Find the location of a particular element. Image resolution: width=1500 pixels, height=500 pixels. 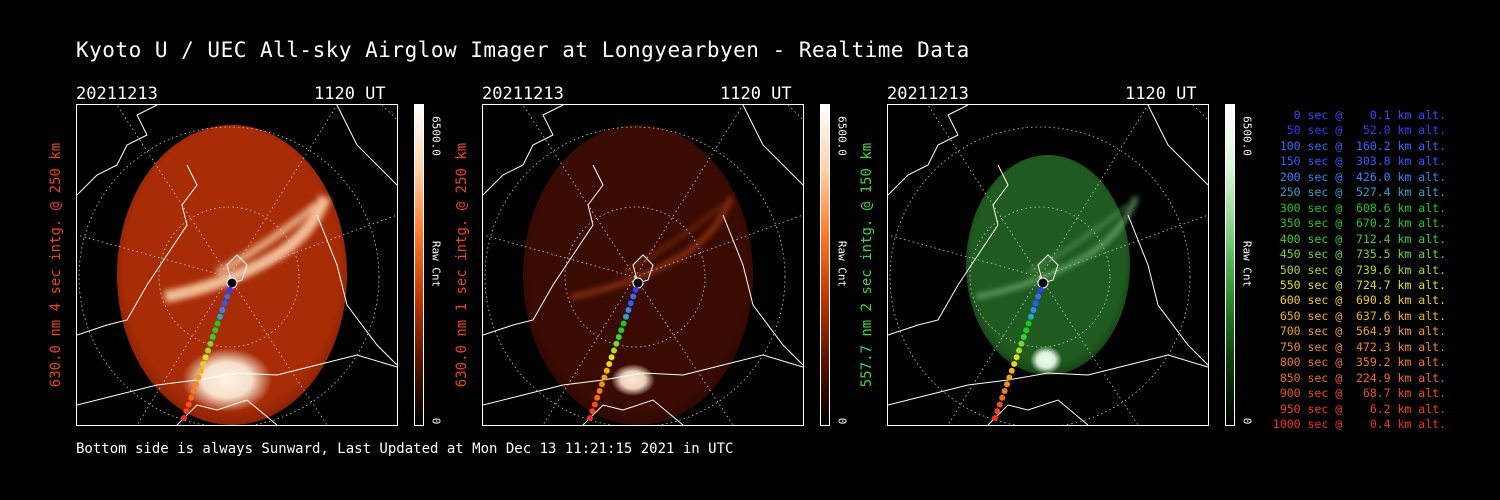

legend-entry: 400 sec @ 712.4 km alt. is located at coordinates (1362, 238).